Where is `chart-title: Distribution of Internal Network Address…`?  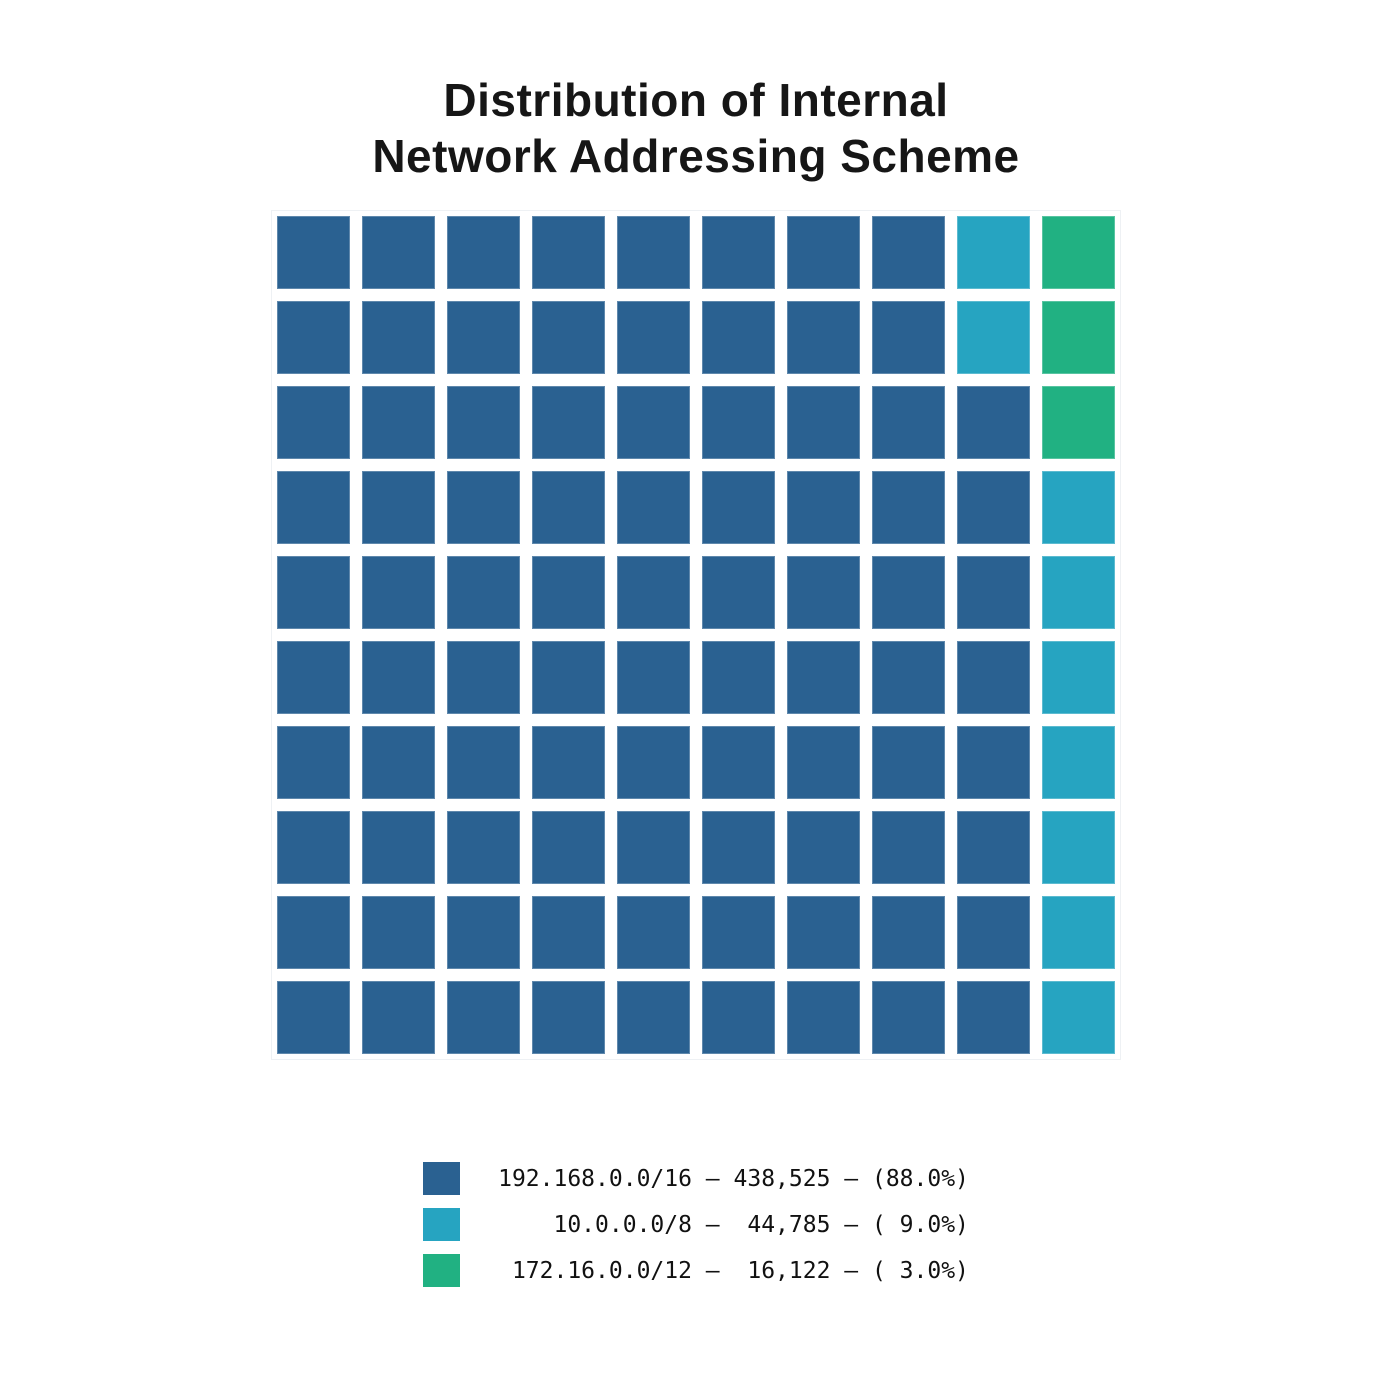 chart-title: Distribution of Internal Network Address… is located at coordinates (696, 92).